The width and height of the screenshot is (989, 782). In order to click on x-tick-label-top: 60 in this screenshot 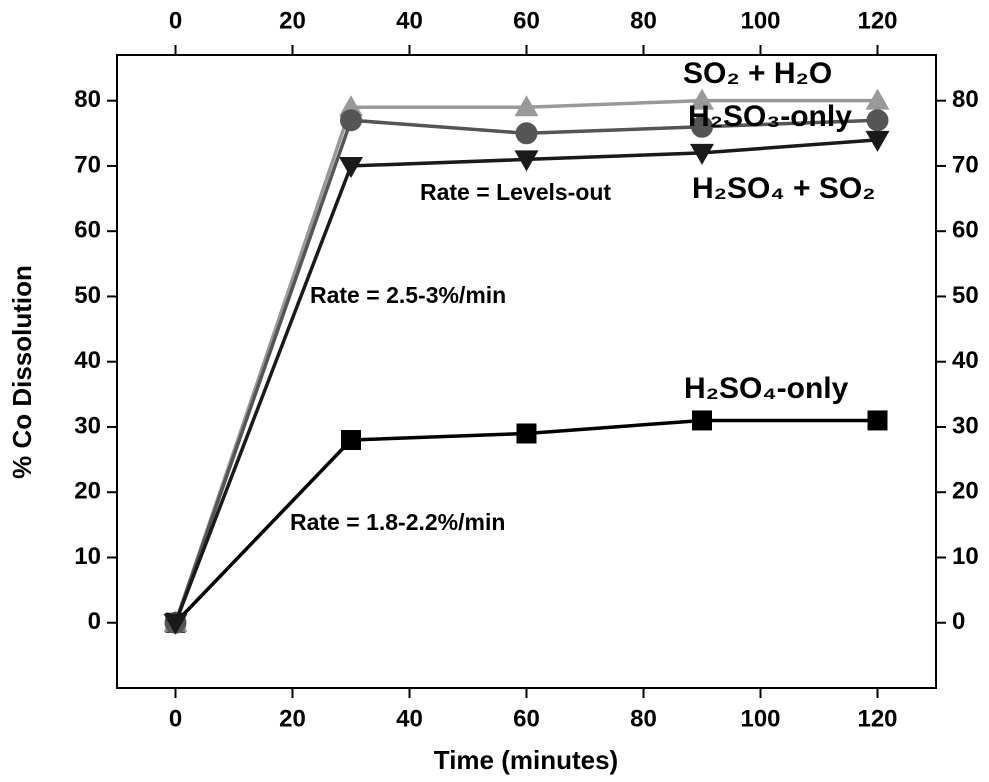, I will do `click(526, 20)`.